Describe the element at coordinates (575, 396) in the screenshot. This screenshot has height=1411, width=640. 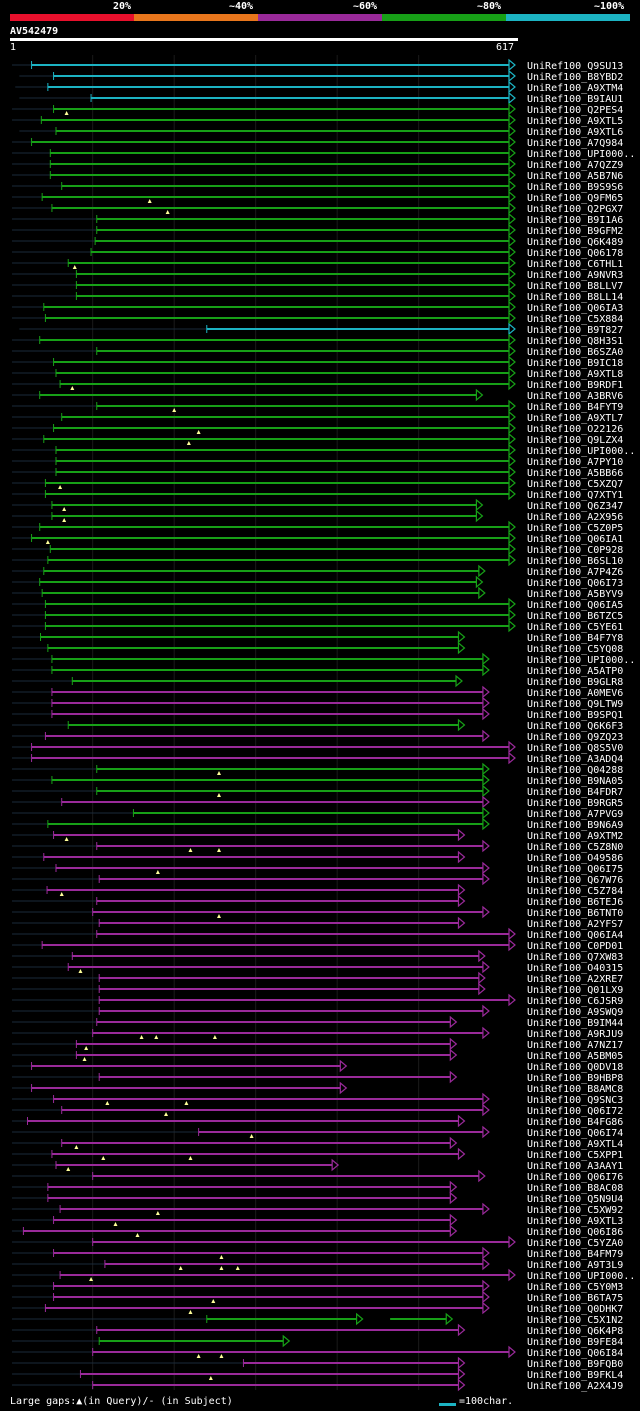
I see `hit-label: UniRef100_A3BRV6` at that location.